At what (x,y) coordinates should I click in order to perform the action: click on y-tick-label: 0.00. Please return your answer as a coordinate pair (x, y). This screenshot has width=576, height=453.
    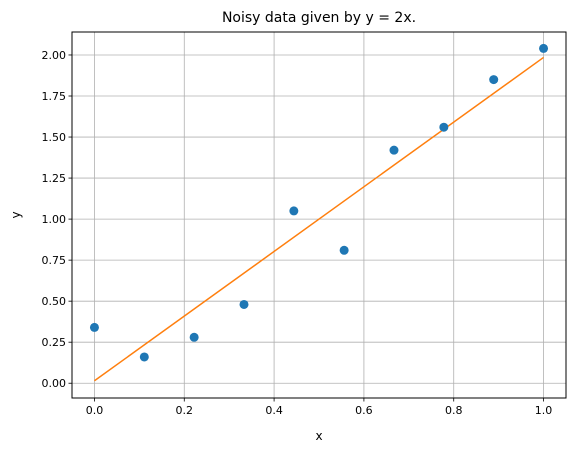
    Looking at the image, I should click on (54, 383).